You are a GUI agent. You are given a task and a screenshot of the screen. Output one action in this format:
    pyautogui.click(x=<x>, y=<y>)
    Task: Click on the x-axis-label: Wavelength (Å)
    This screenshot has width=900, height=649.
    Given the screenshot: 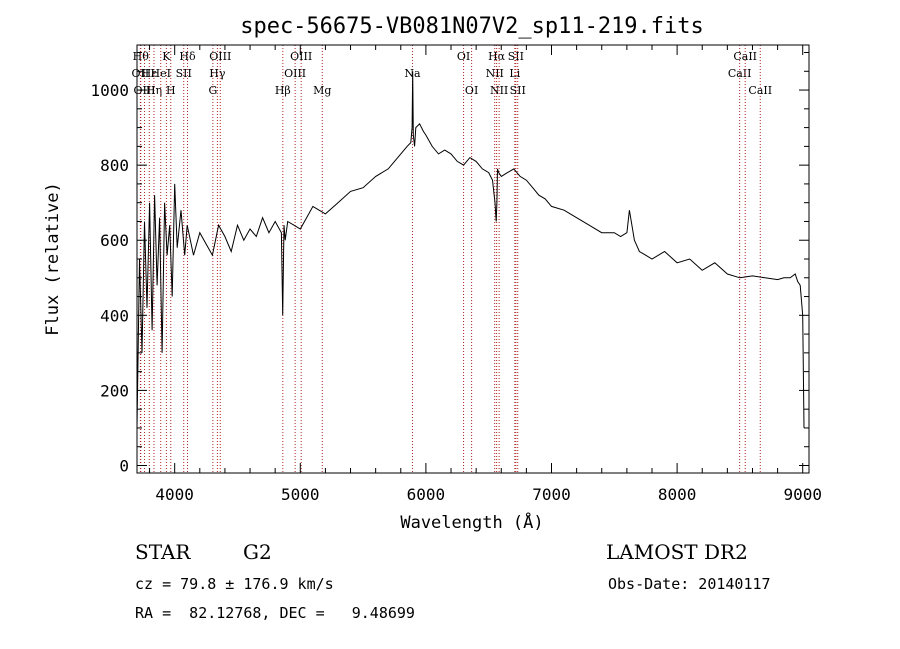 What is the action you would take?
    pyautogui.click(x=471, y=522)
    